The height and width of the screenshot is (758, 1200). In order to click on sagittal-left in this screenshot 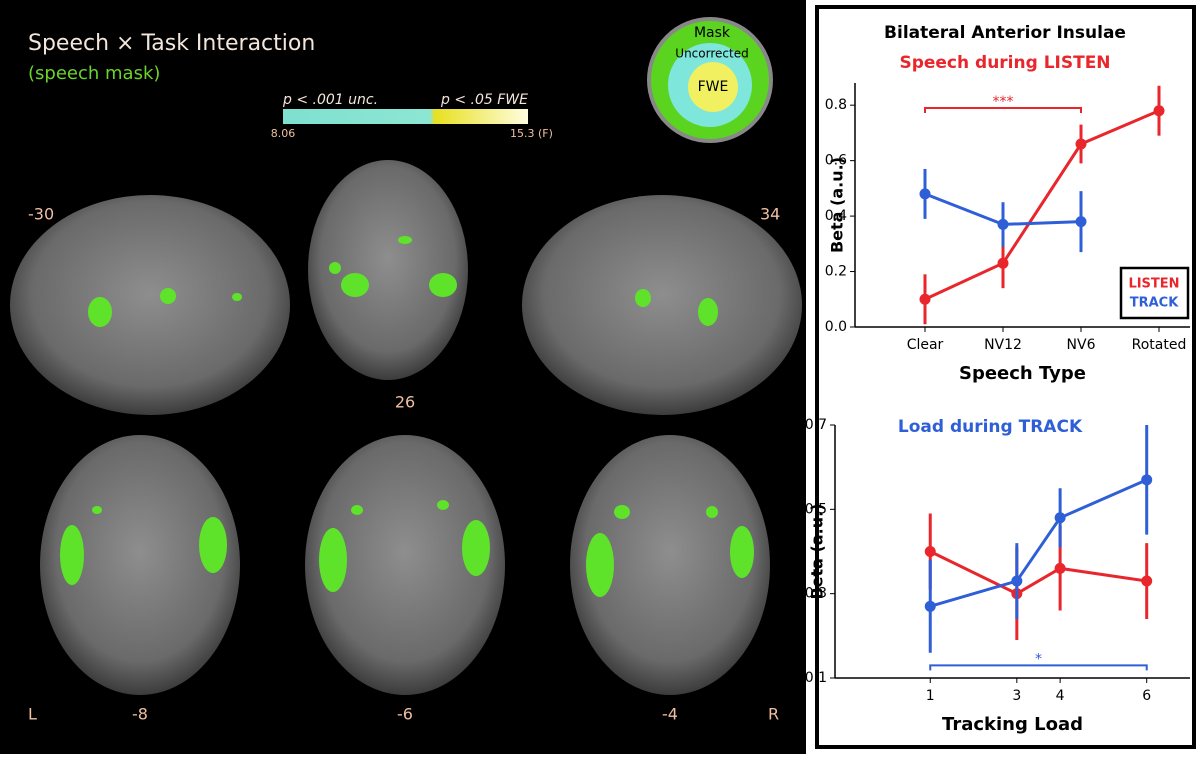, I will do `click(150, 305)`.